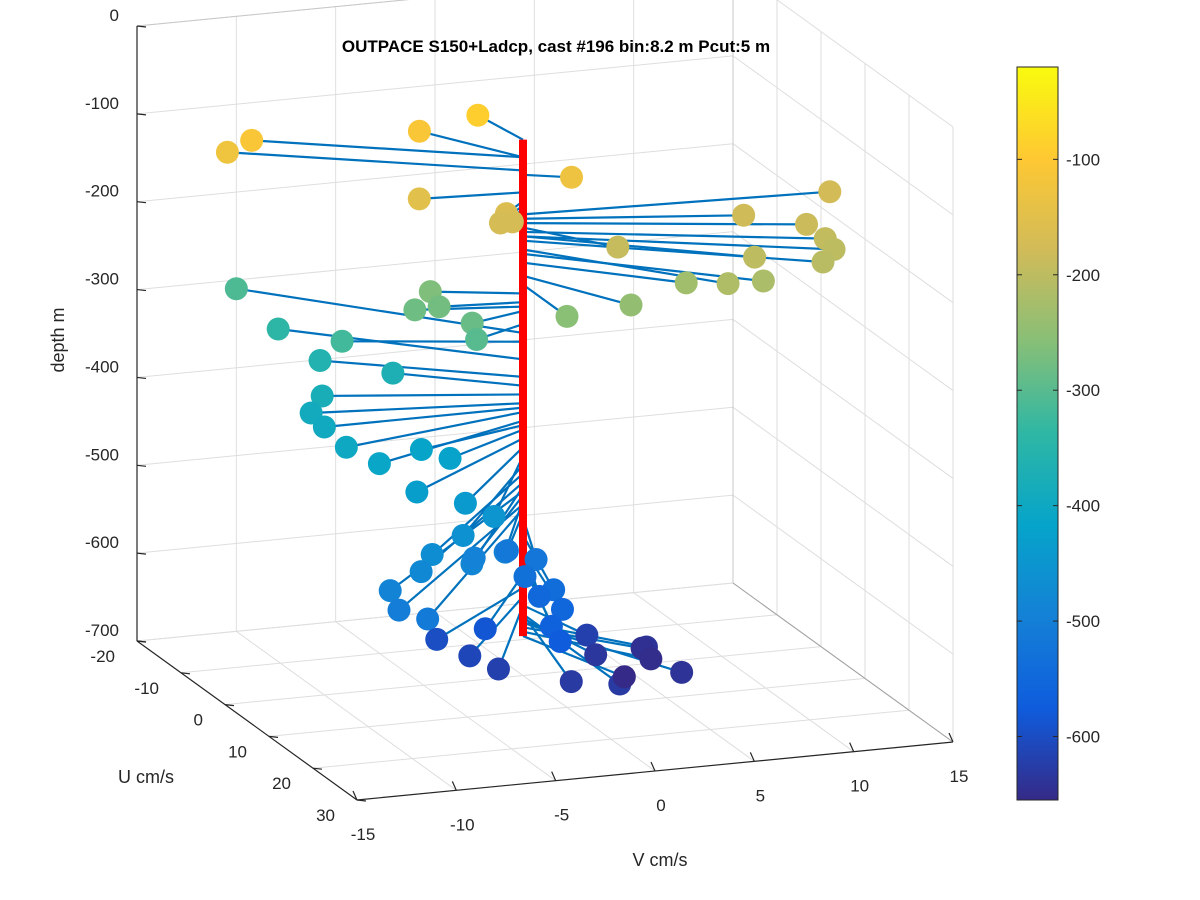  What do you see at coordinates (1083, 390) in the screenshot?
I see `colorbar-tick-label: -300` at bounding box center [1083, 390].